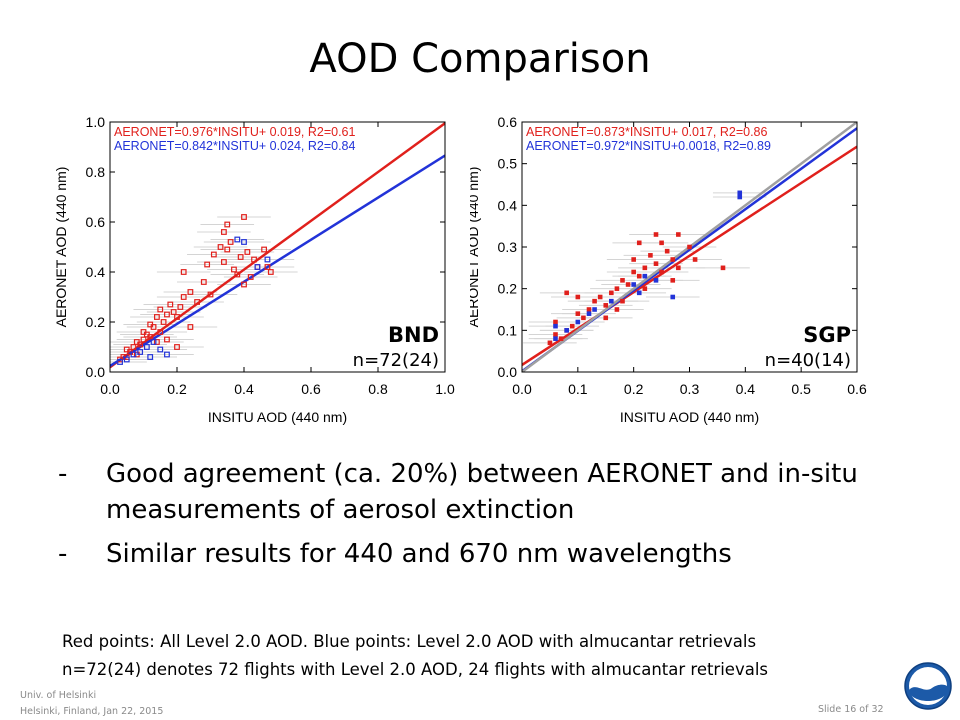 This screenshot has height=720, width=960. Describe the element at coordinates (396, 360) in the screenshot. I see `count-label: n=72(24)` at that location.